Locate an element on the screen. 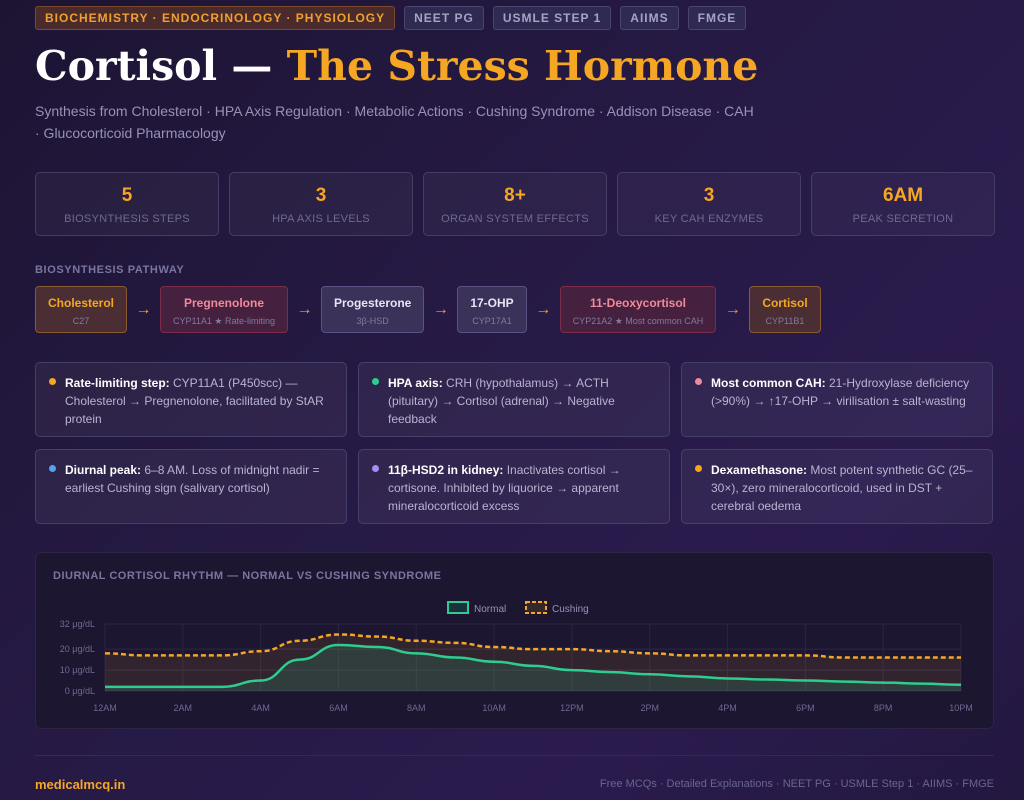 Image resolution: width=1024 pixels, height=800 pixels. exam-tag-neet-pg: NEET PG is located at coordinates (444, 18).